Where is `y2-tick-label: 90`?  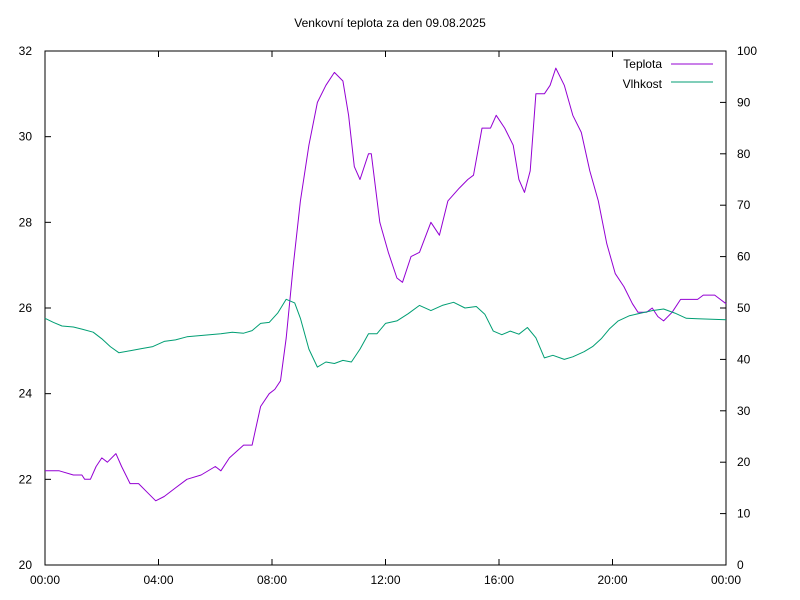
y2-tick-label: 90 is located at coordinates (744, 102).